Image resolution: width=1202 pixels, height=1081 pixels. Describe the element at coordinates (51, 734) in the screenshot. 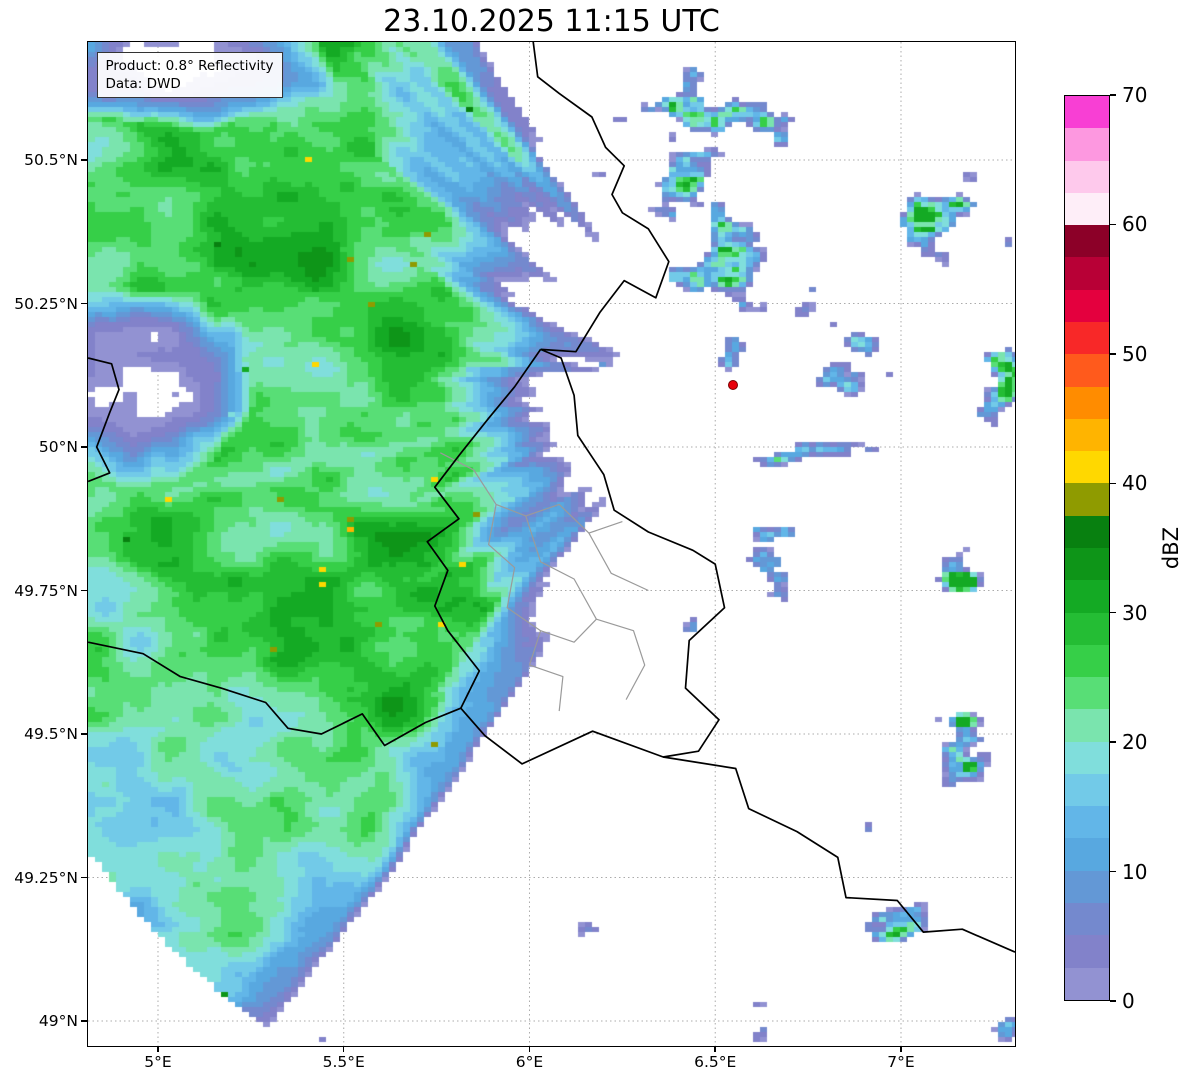

I see `y-tick-label: 49.5°N` at that location.